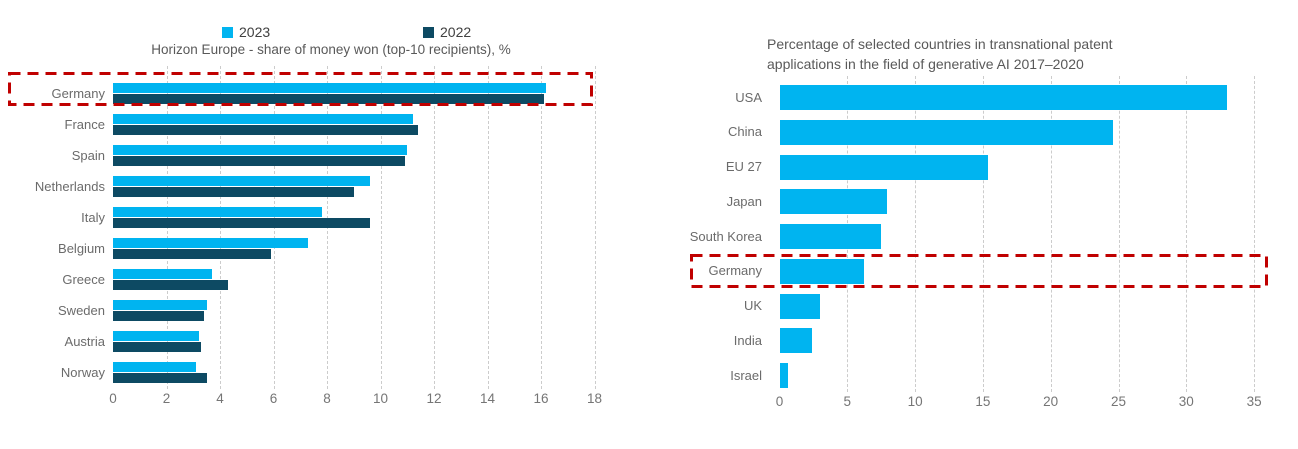 The width and height of the screenshot is (1298, 449). Describe the element at coordinates (84, 124) in the screenshot. I see `category-label-france: France` at that location.